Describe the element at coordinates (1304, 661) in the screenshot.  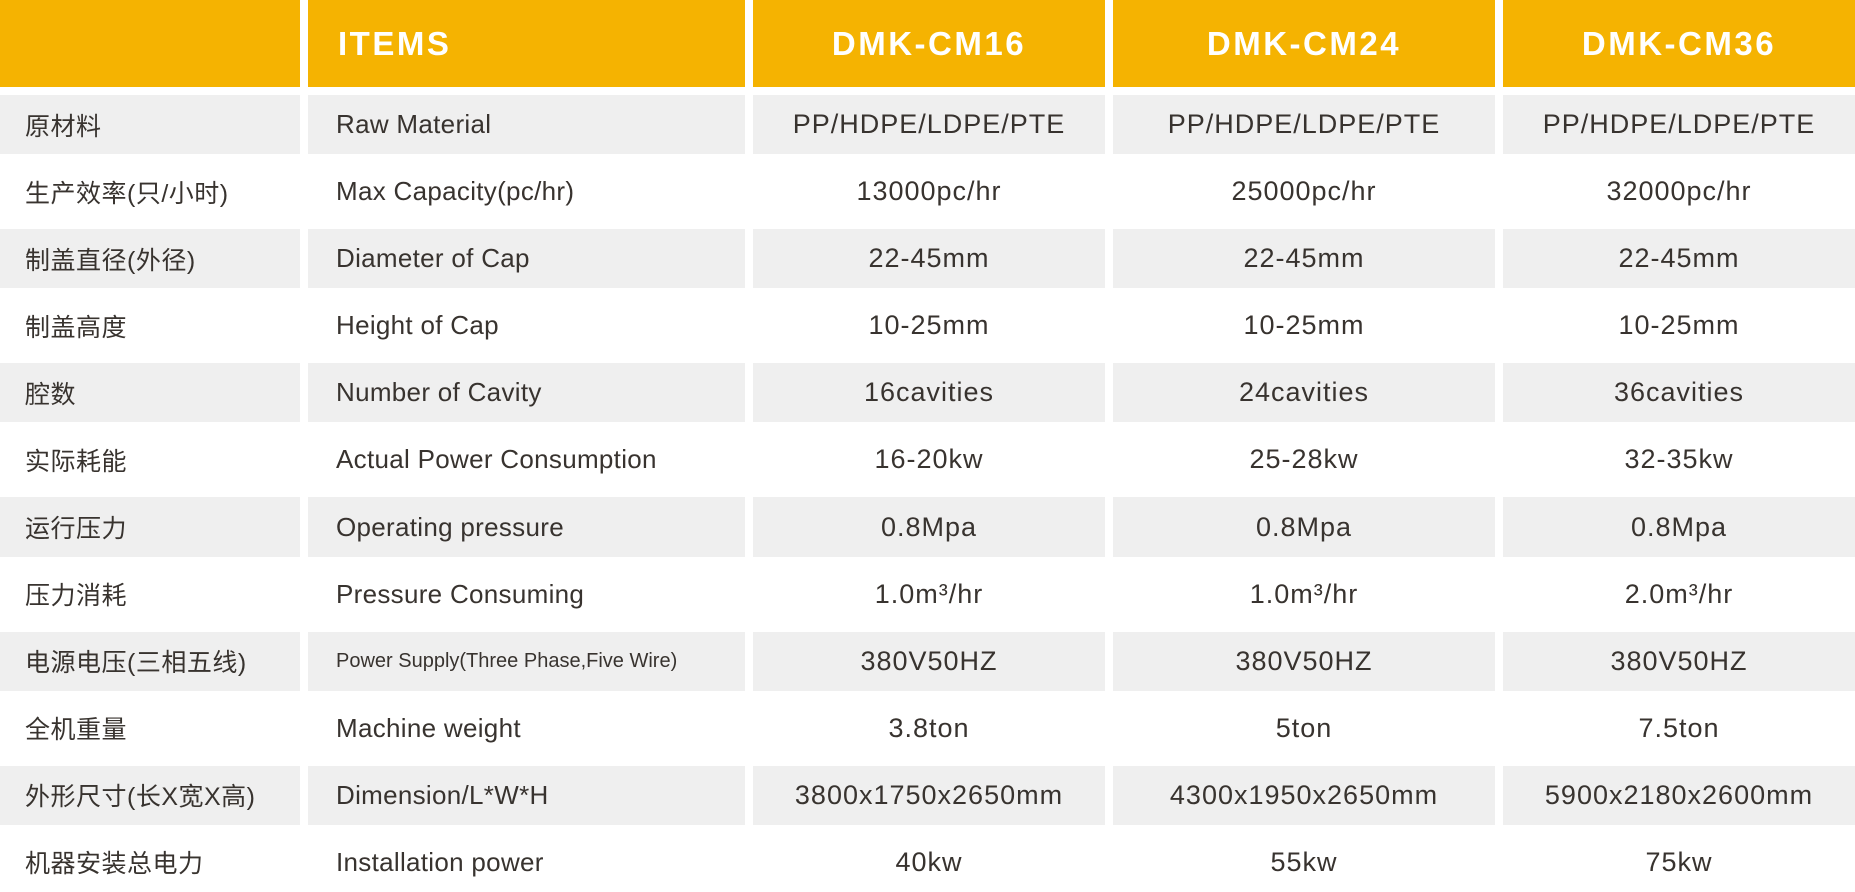
I see `value-dmk-cm24: 380V50HZ` at that location.